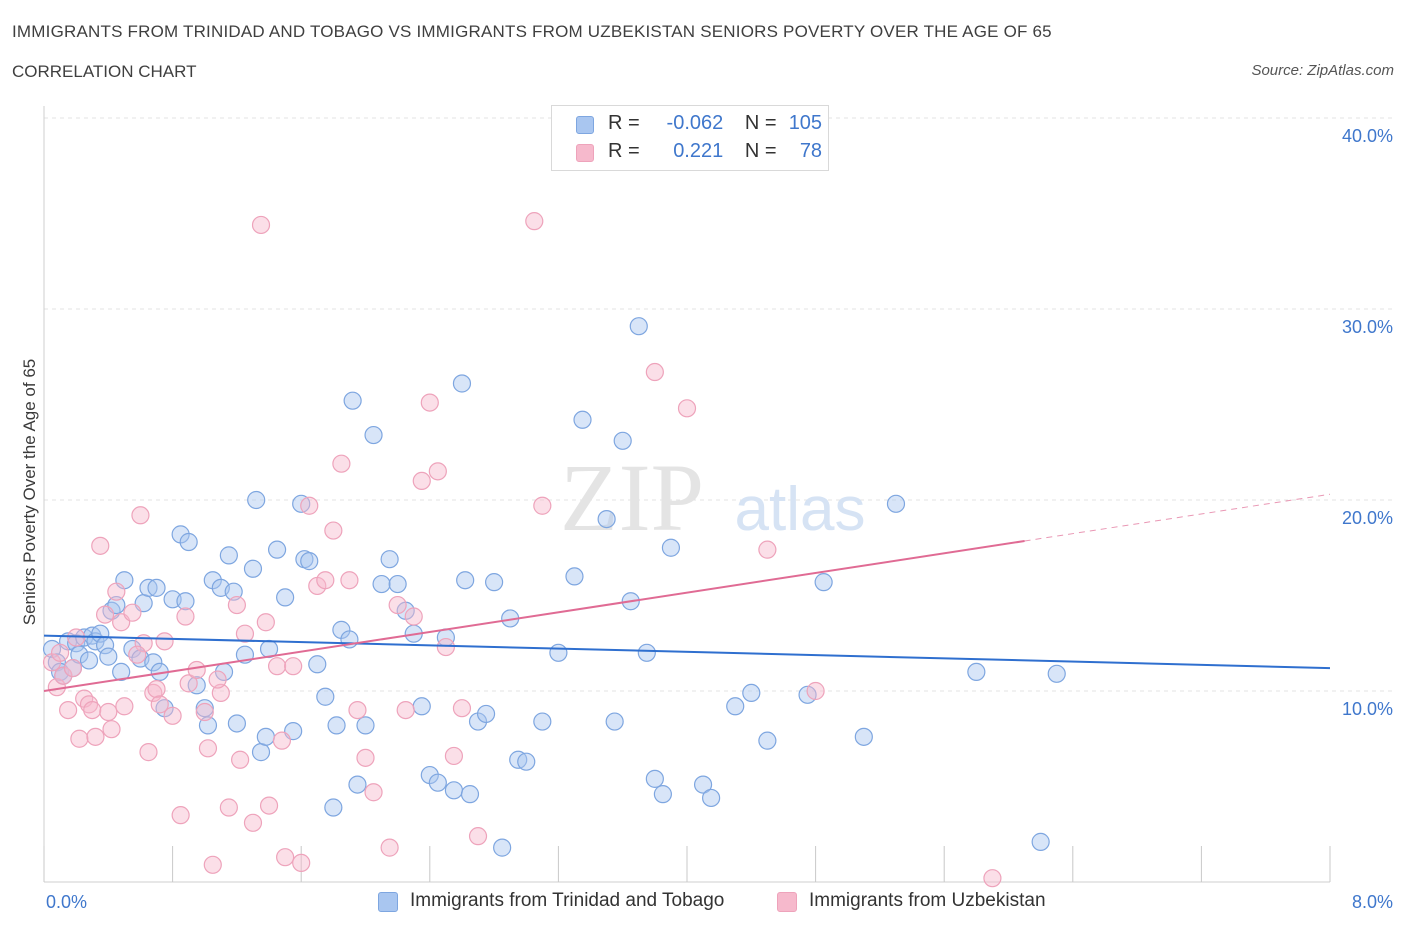  Describe the element at coordinates (1367, 709) in the screenshot. I see `y-tick-label: 10.0%` at that location.